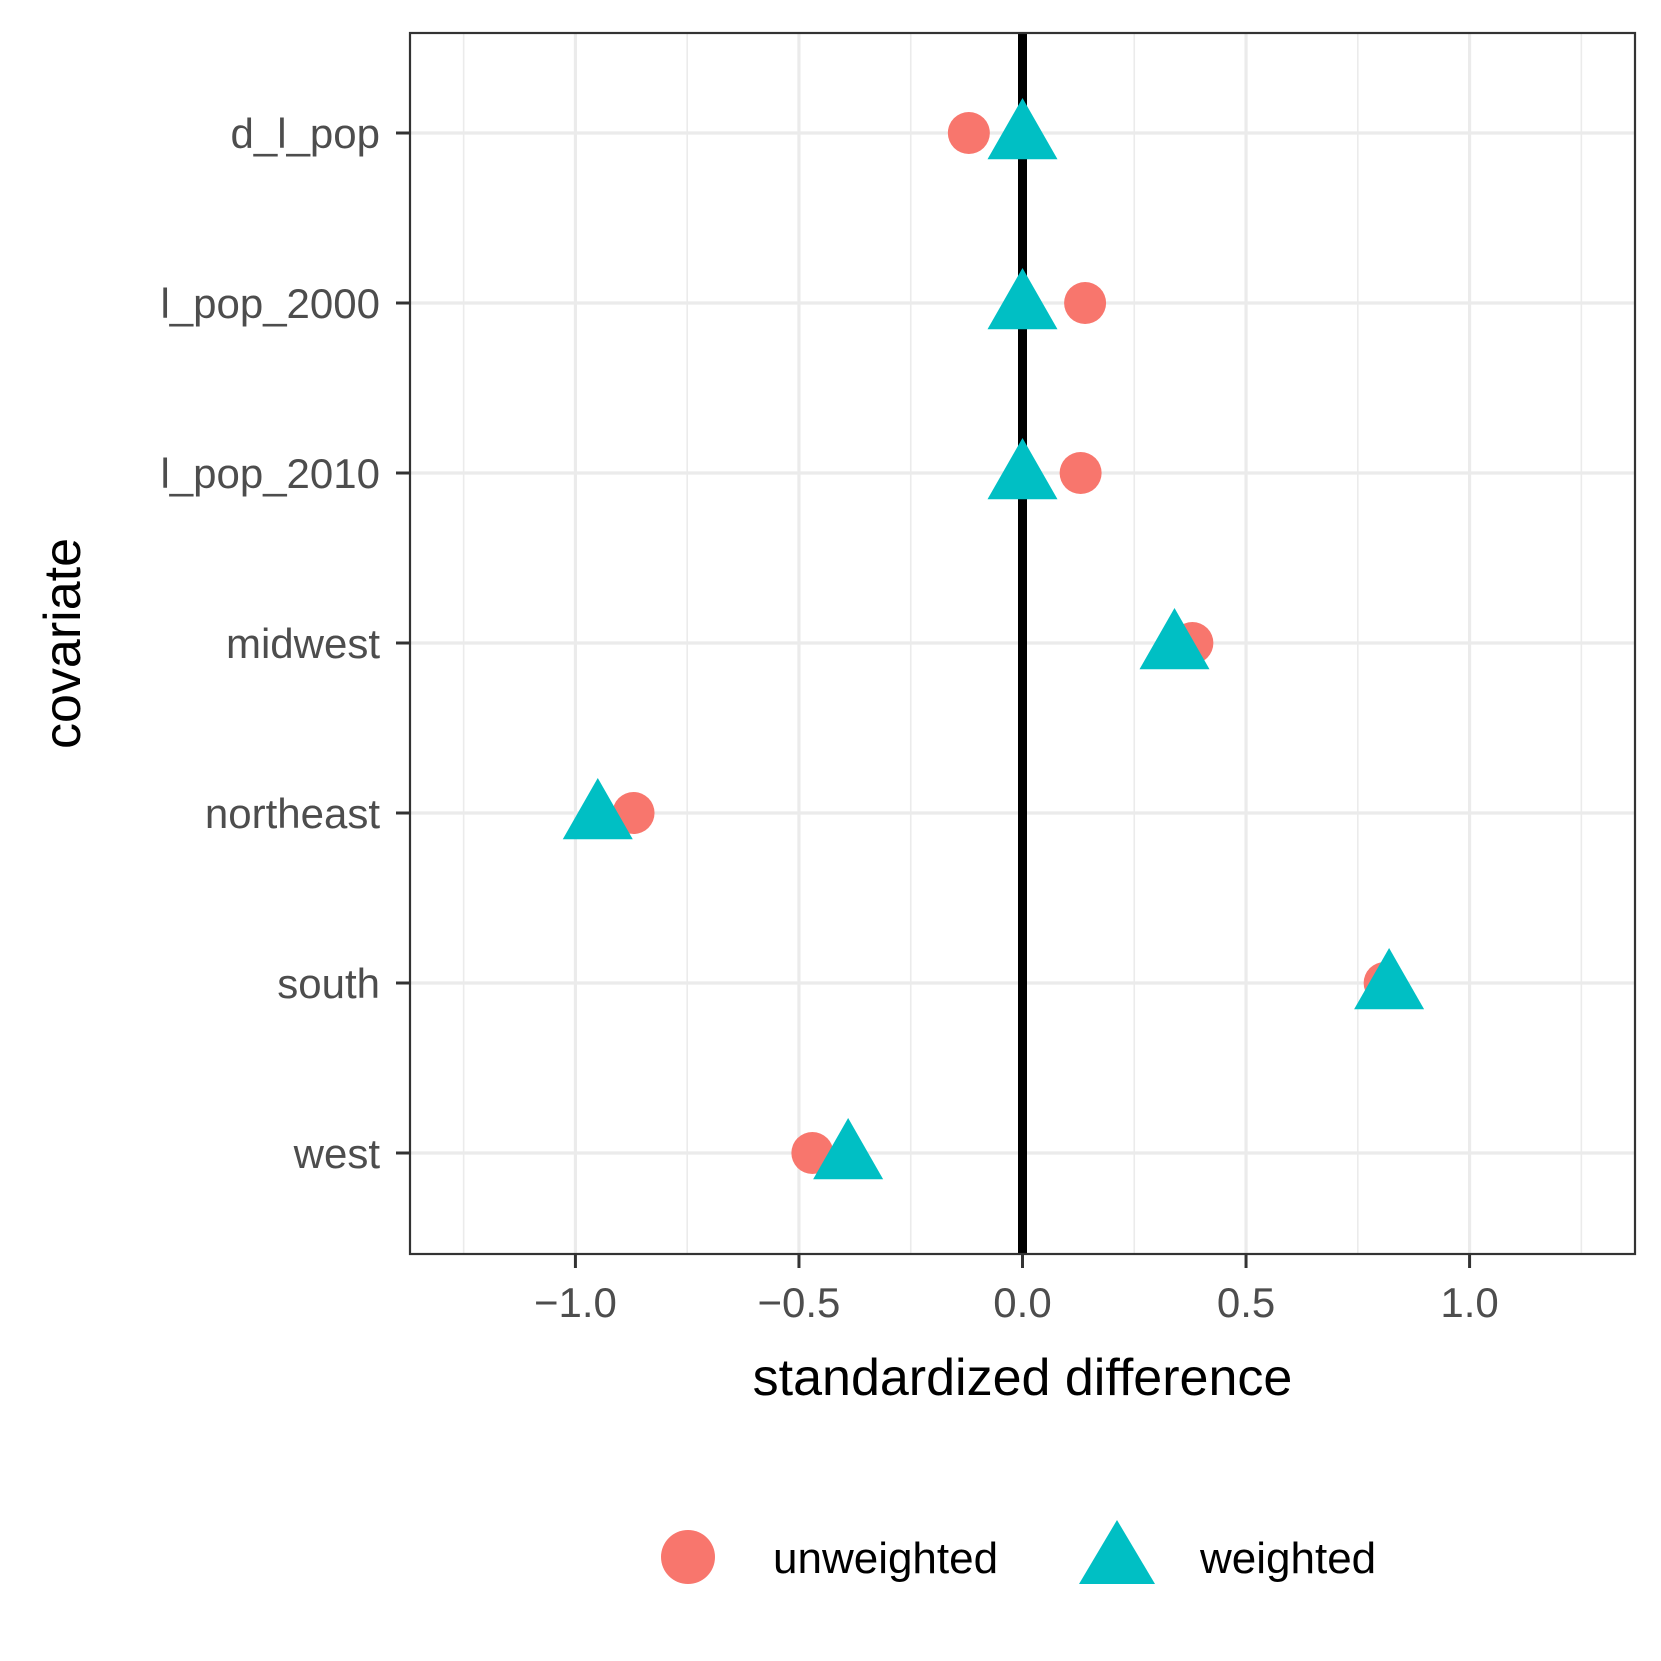  What do you see at coordinates (1022, 129) in the screenshot?
I see `point-weighted-d_l_pop` at bounding box center [1022, 129].